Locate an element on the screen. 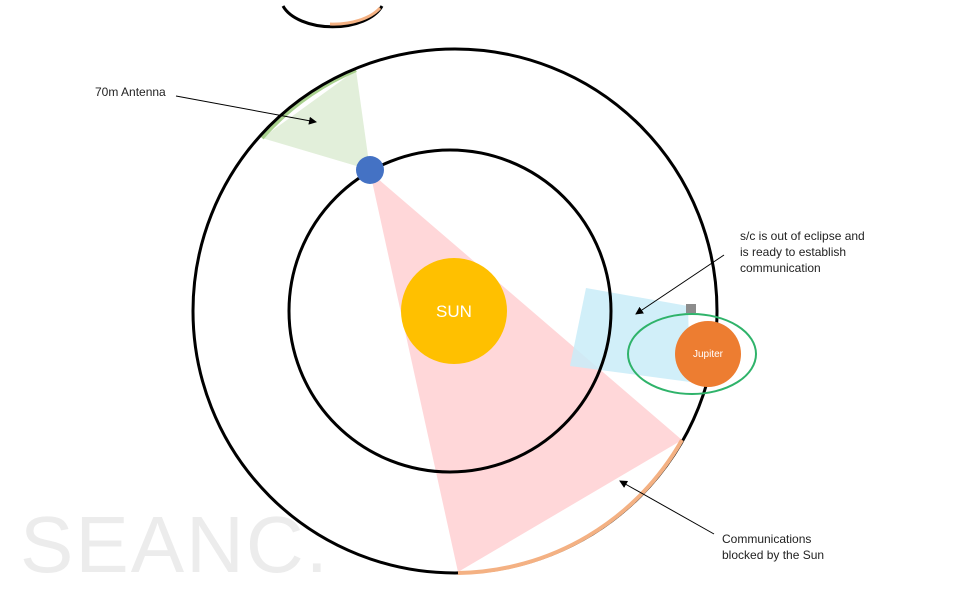 This screenshot has height=600, width=960. blocked-note-line2: blocked by the Sun is located at coordinates (773, 555).